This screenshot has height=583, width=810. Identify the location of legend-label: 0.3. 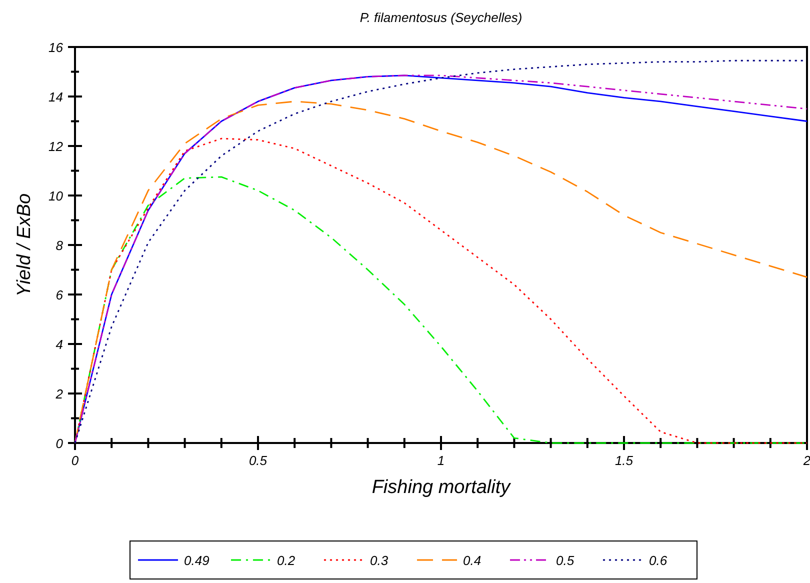
(379, 560).